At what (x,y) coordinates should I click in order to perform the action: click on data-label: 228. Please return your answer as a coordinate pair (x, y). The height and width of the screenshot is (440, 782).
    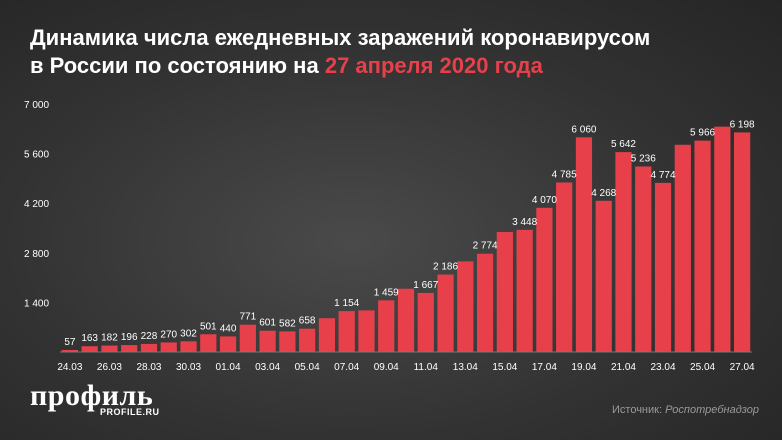
    Looking at the image, I should click on (149, 336).